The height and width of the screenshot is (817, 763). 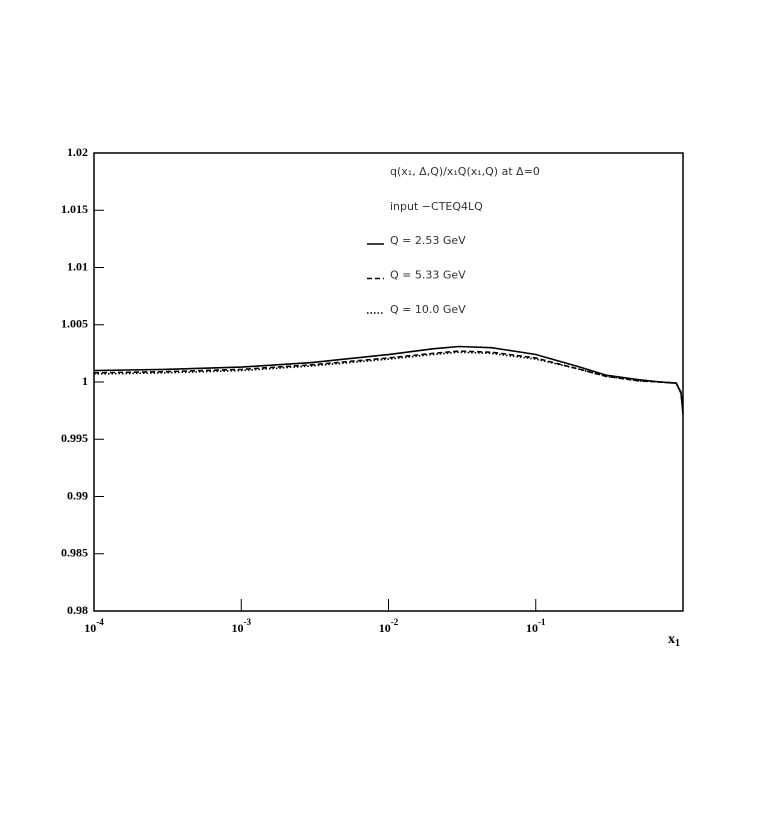 What do you see at coordinates (100, 622) in the screenshot?
I see `x-tick-label-exp: -4` at bounding box center [100, 622].